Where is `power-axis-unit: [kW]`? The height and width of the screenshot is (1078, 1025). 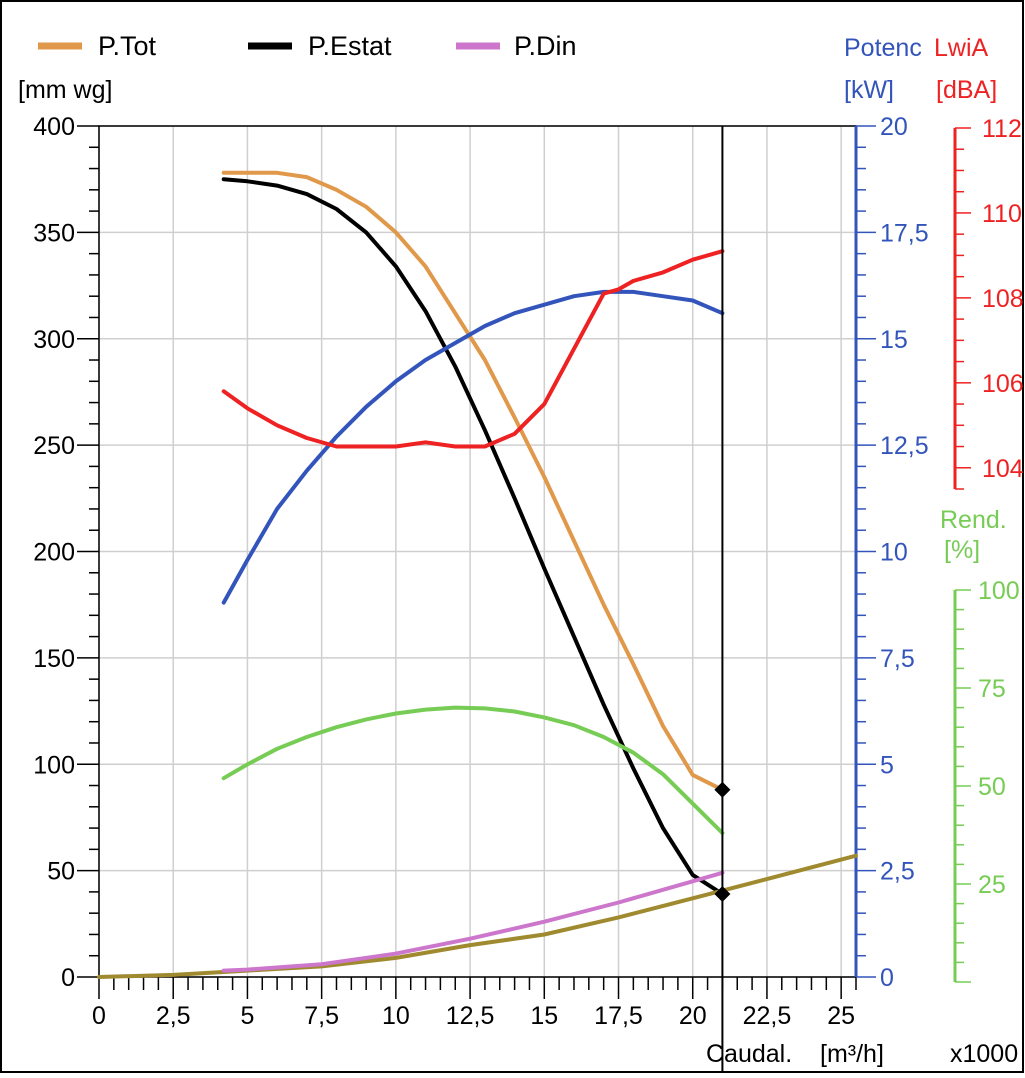
power-axis-unit: [kW] is located at coordinates (869, 90).